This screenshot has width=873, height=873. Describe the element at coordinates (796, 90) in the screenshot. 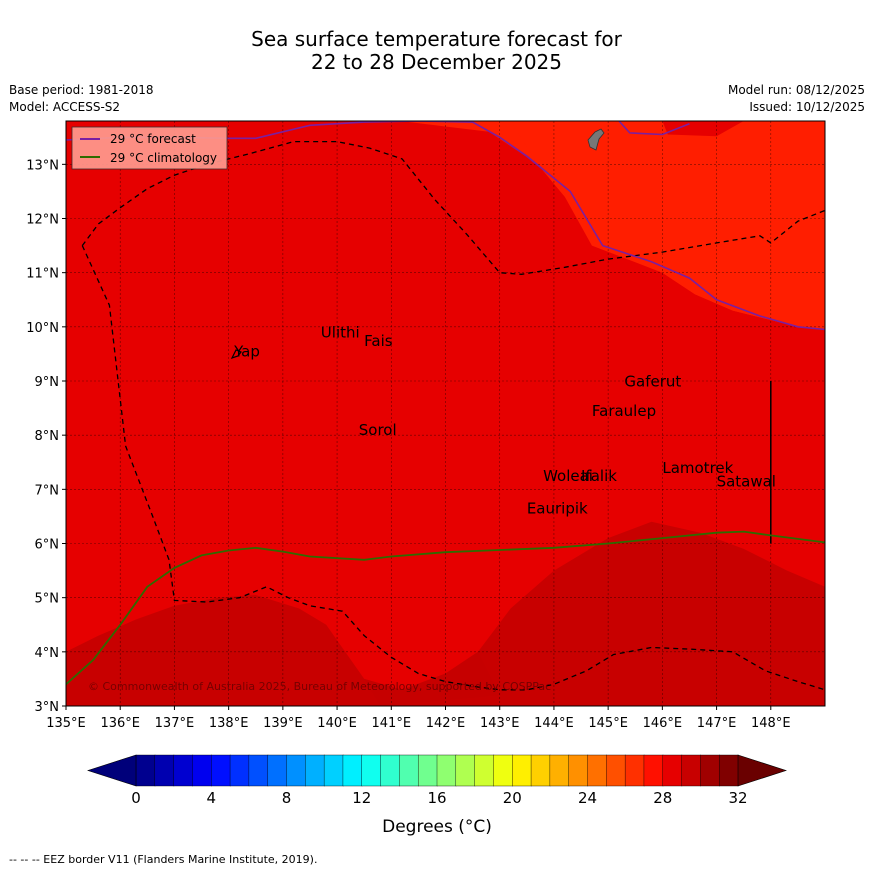

I see `model-run: Model run: 08/12/2025` at that location.